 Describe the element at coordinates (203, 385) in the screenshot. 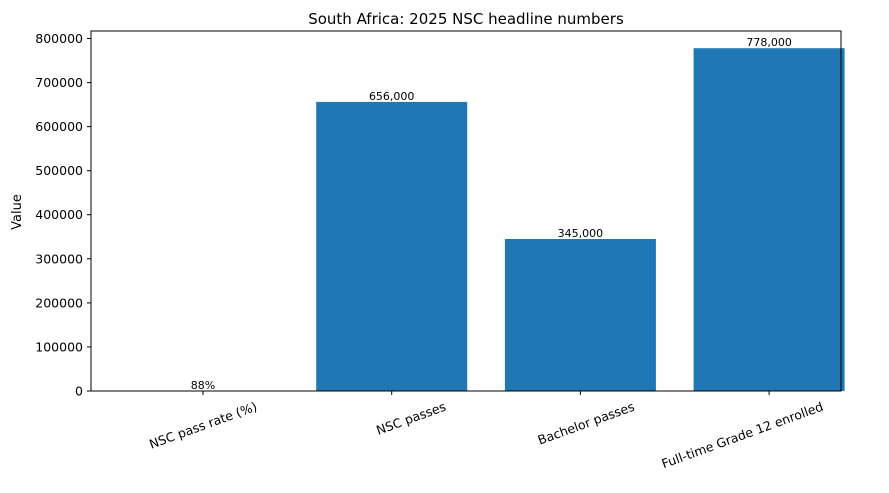

I see `data-label-0: 88%` at that location.